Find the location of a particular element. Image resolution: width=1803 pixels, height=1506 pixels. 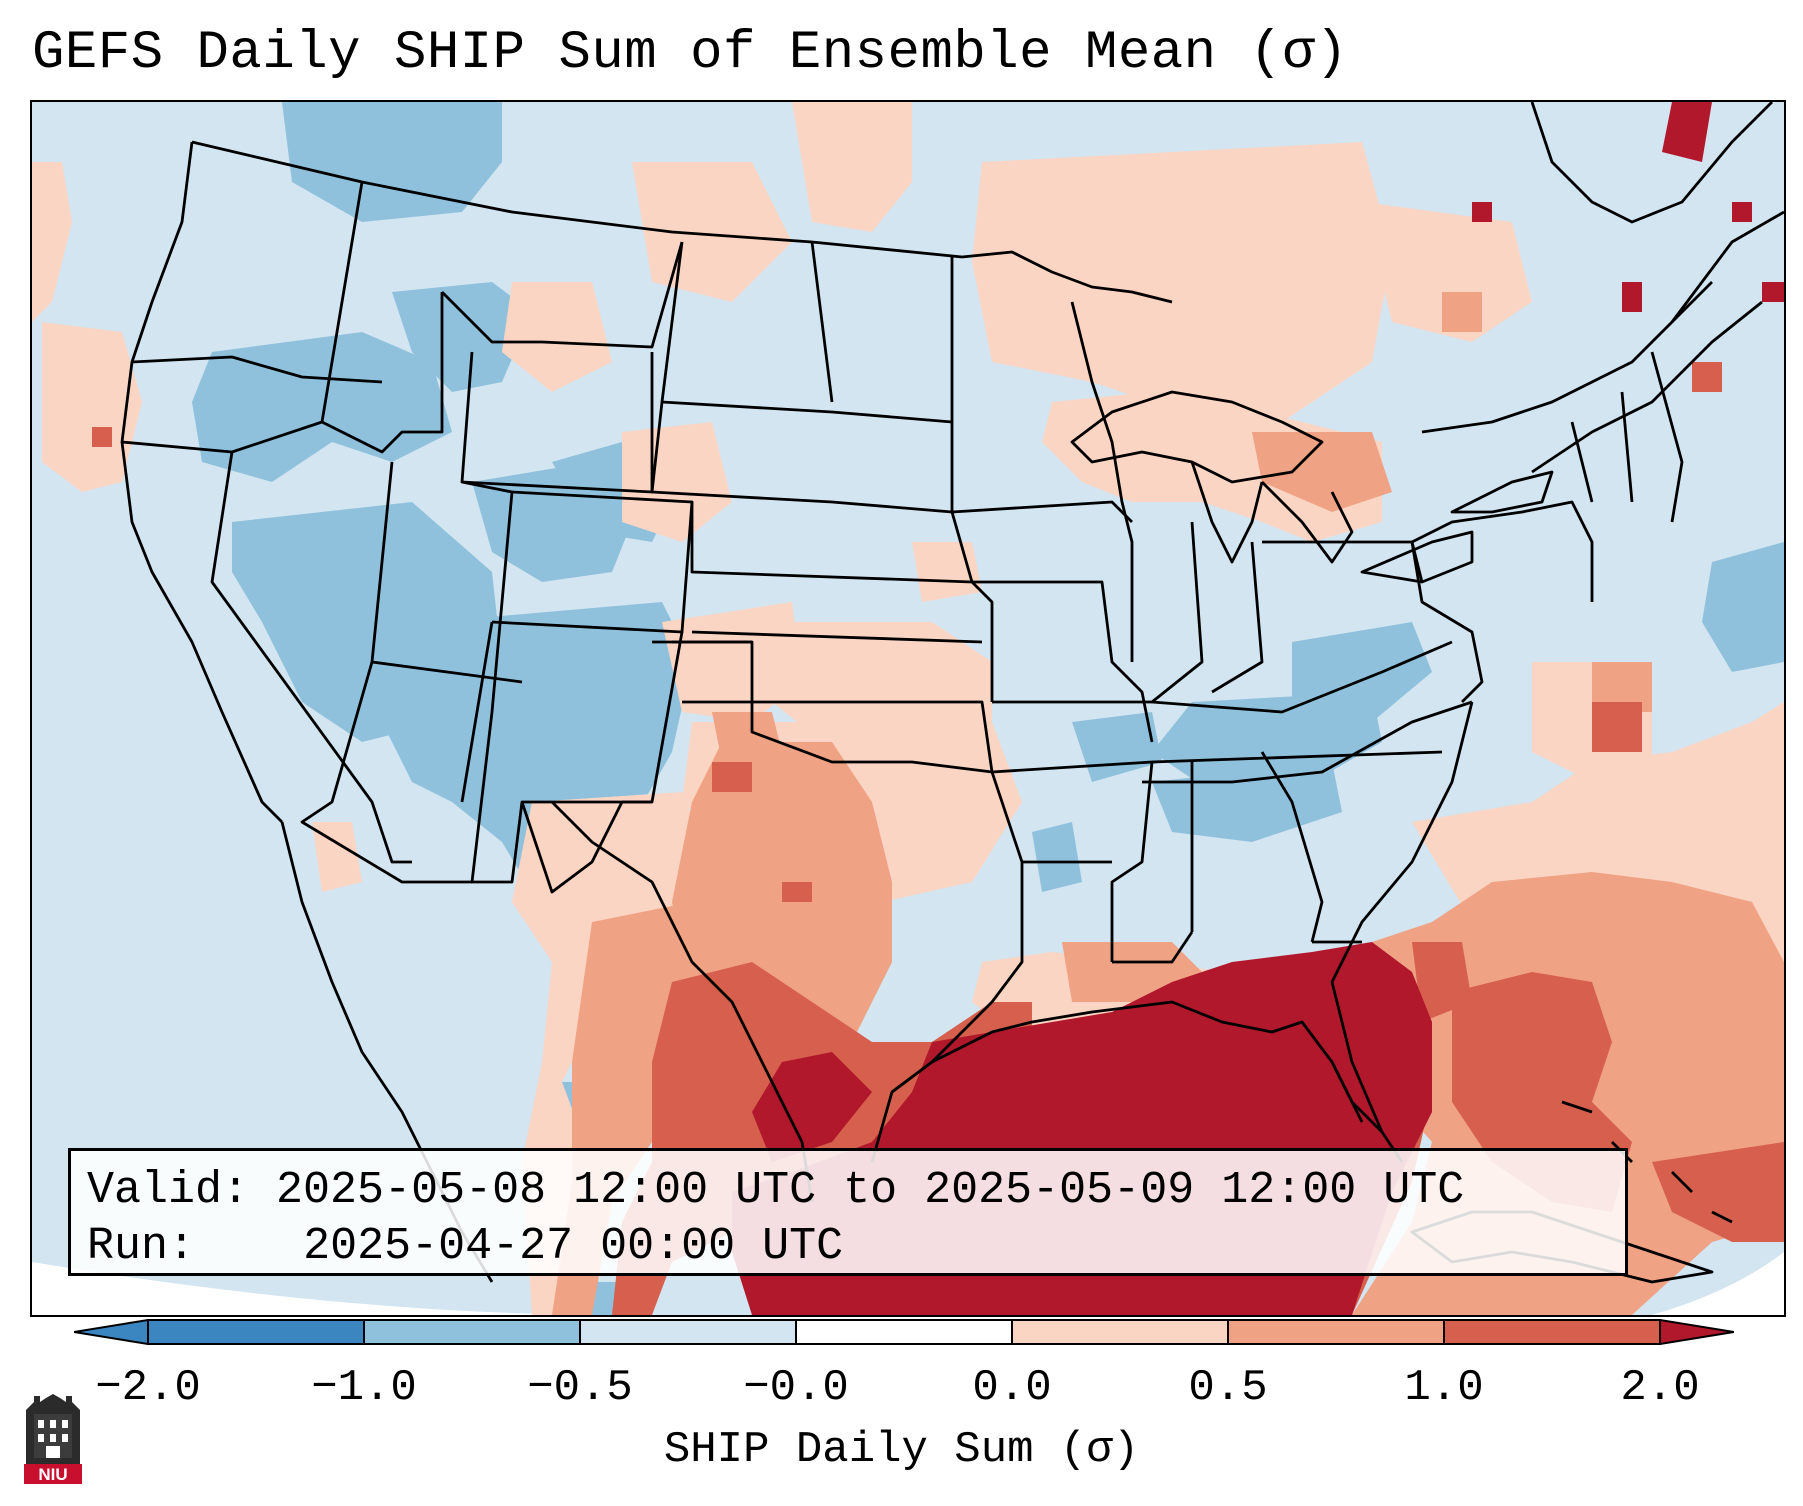

colorbar-tick-label: 0.0 is located at coordinates (1012, 1388).